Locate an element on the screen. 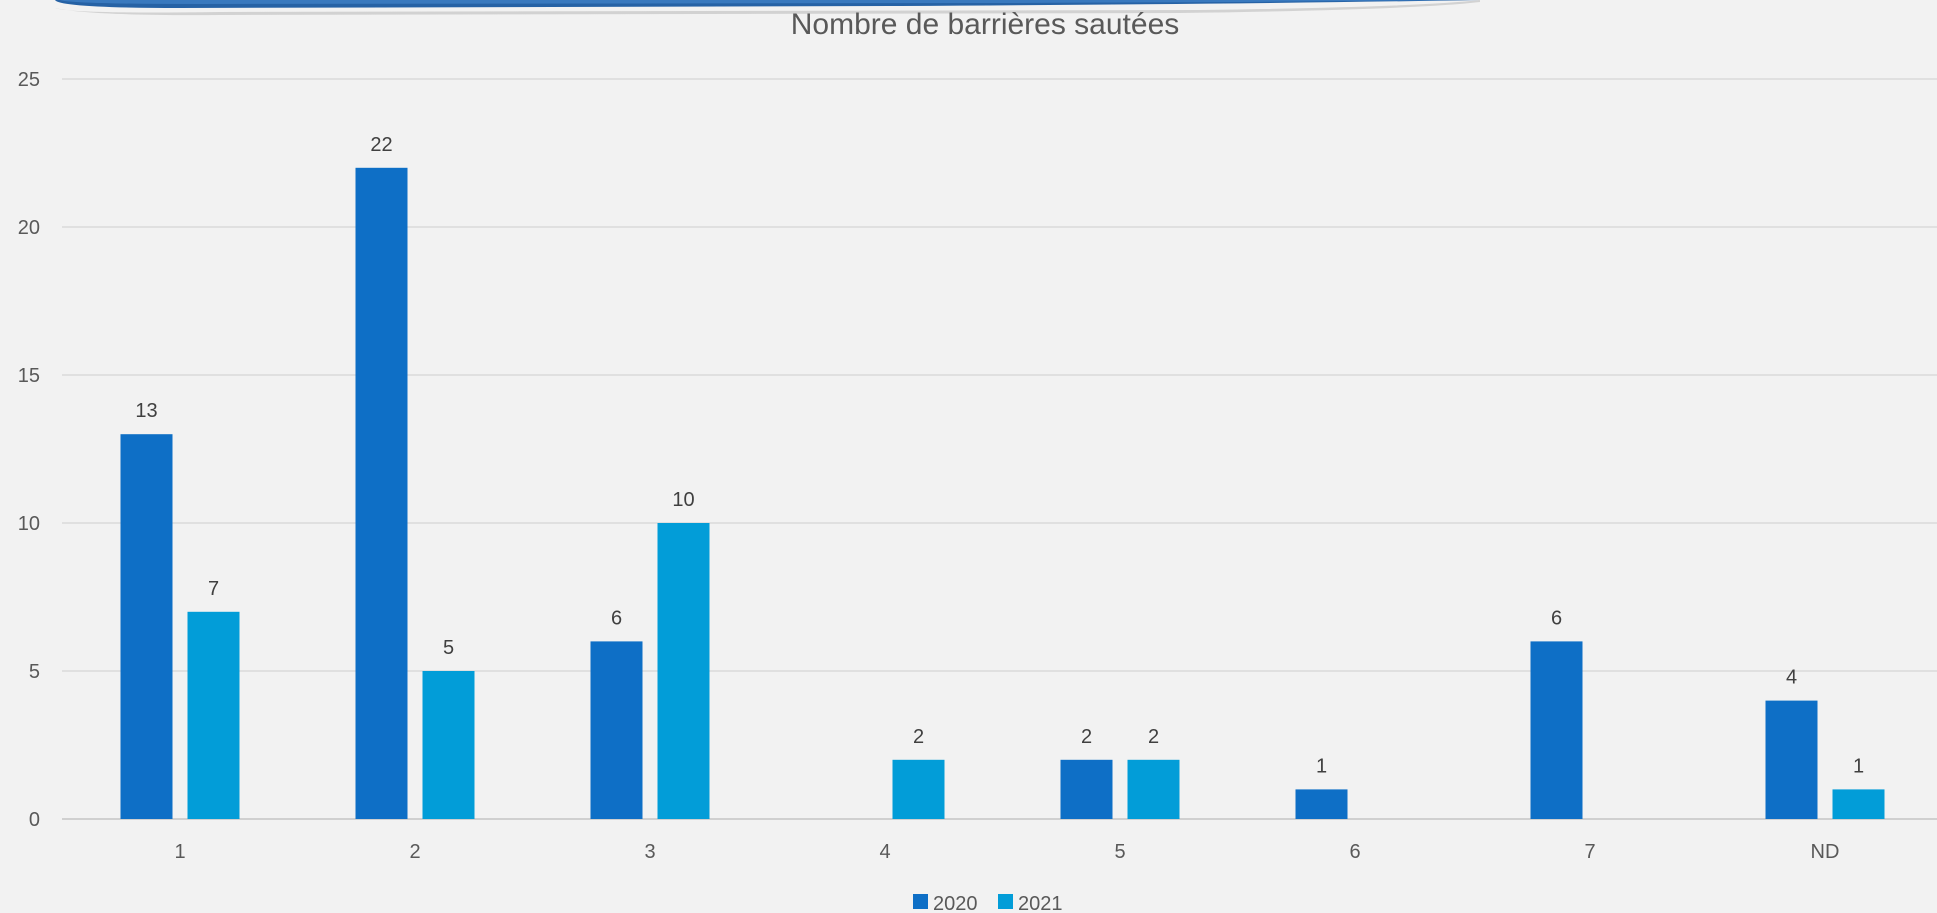  legend-label-2021: 2021 is located at coordinates (1040, 903).